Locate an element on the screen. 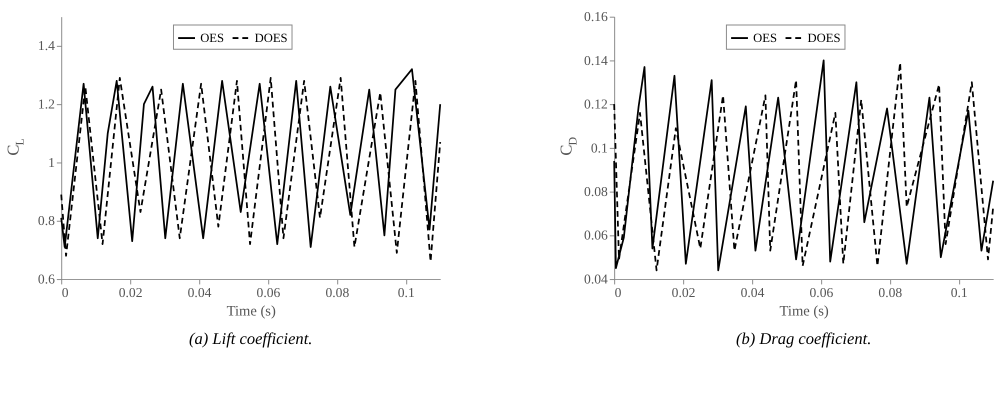 The height and width of the screenshot is (420, 999). y-tick-label: 0.1 is located at coordinates (599, 148).